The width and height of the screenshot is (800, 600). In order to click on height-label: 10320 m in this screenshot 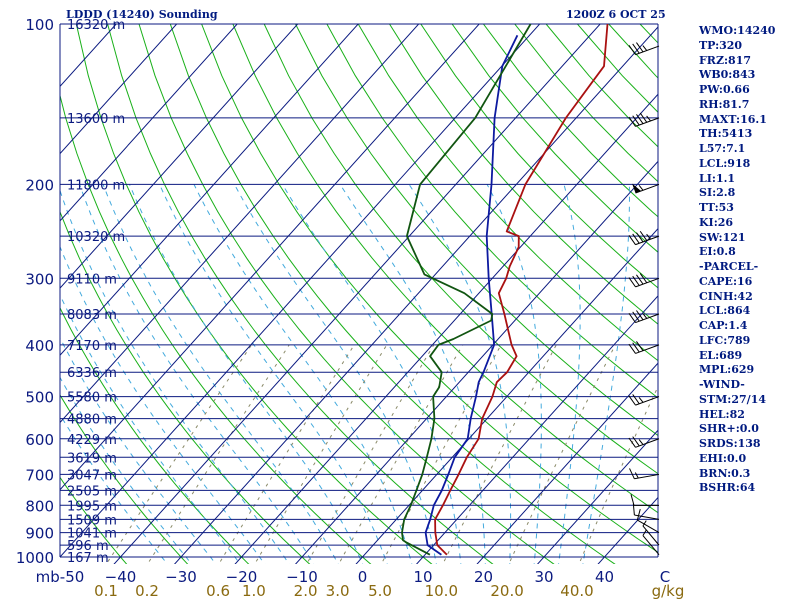, I will do `click(96, 237)`.